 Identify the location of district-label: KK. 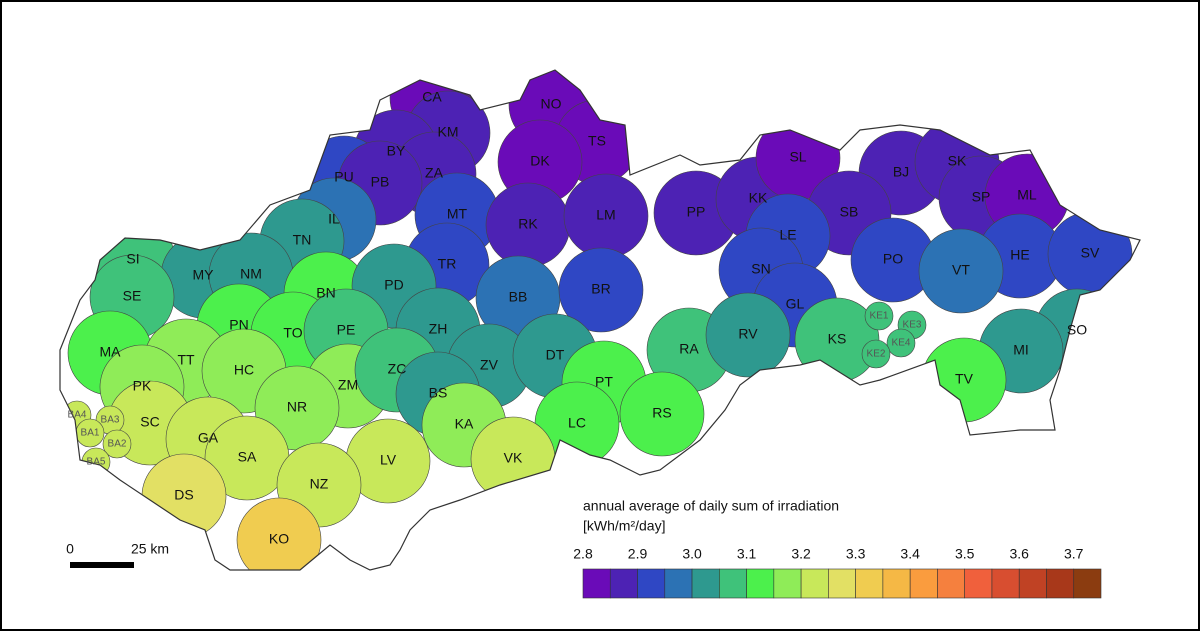
(758, 198).